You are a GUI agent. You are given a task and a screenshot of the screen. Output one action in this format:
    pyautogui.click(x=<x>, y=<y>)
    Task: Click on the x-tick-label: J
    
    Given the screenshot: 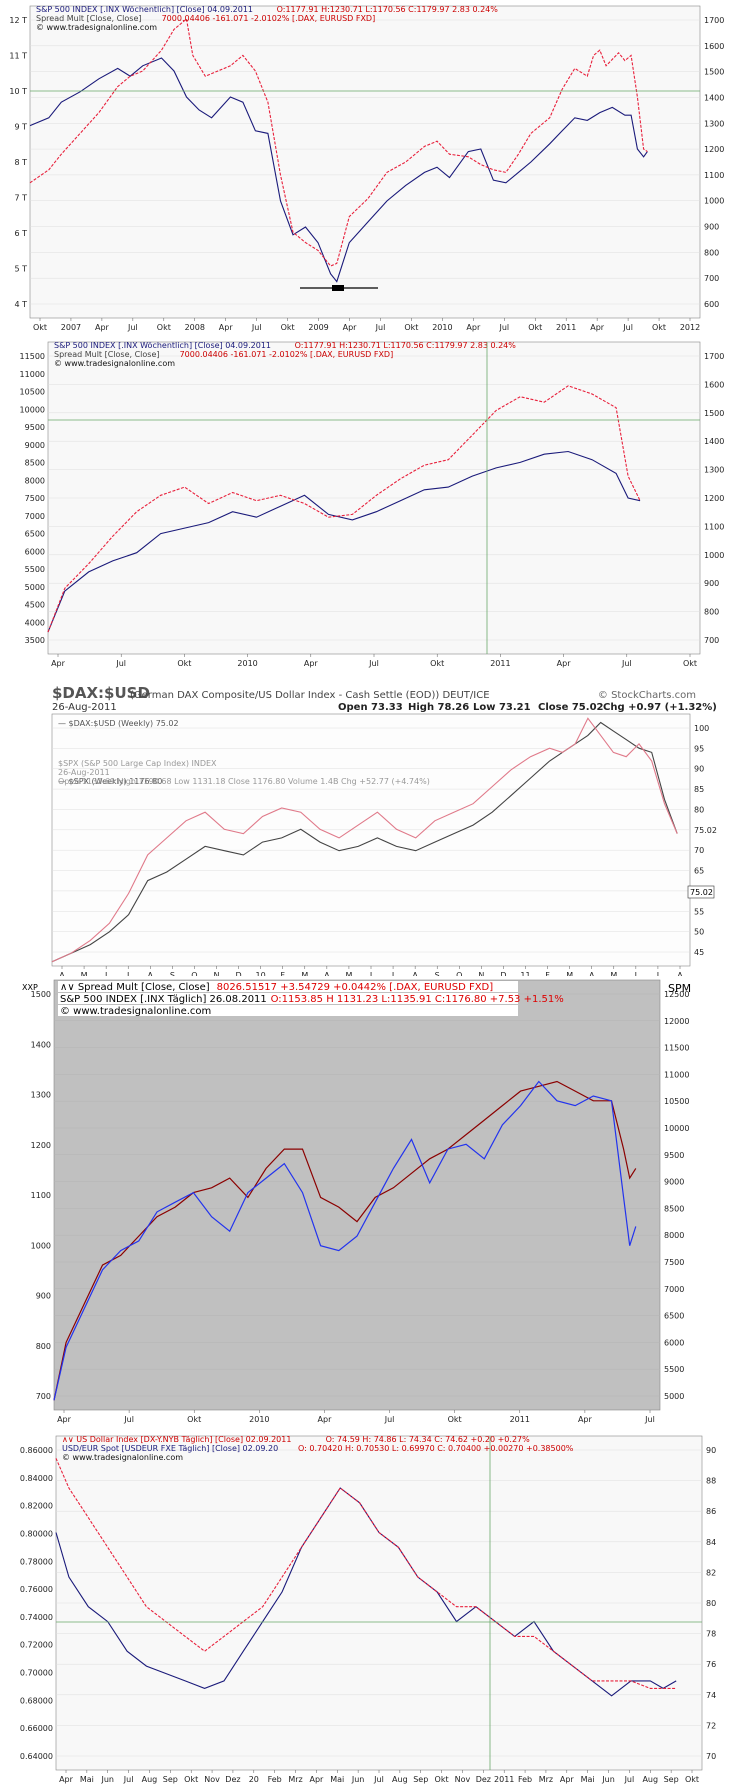 What is the action you would take?
    pyautogui.click(x=657, y=973)
    